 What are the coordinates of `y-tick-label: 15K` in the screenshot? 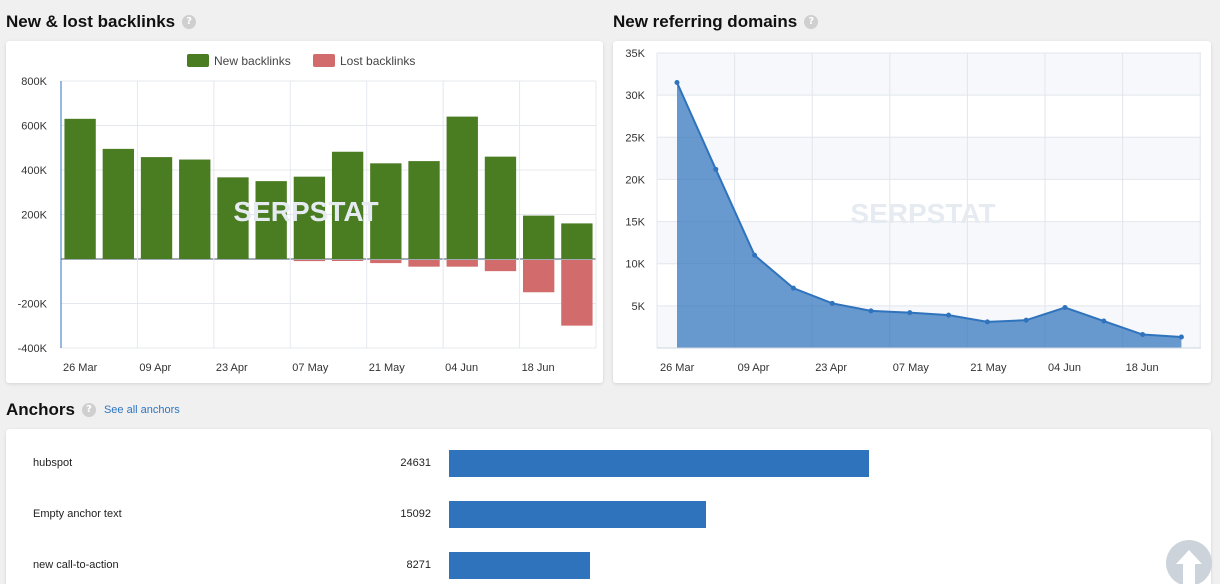 It's located at (635, 223).